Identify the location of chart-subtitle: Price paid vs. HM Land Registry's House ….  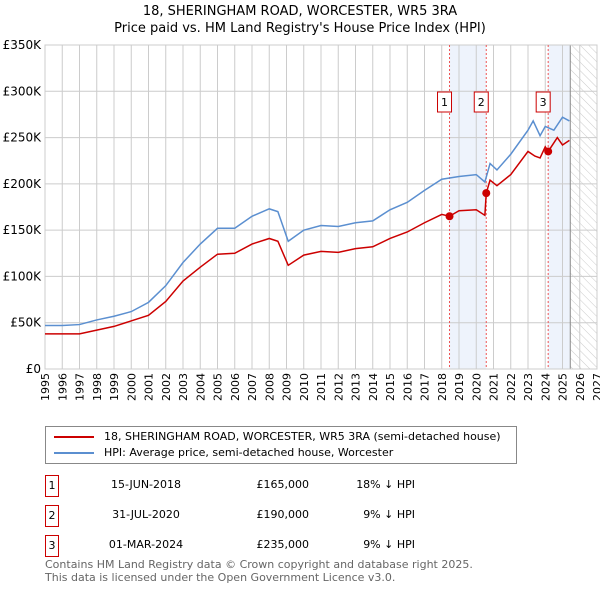
(300, 28).